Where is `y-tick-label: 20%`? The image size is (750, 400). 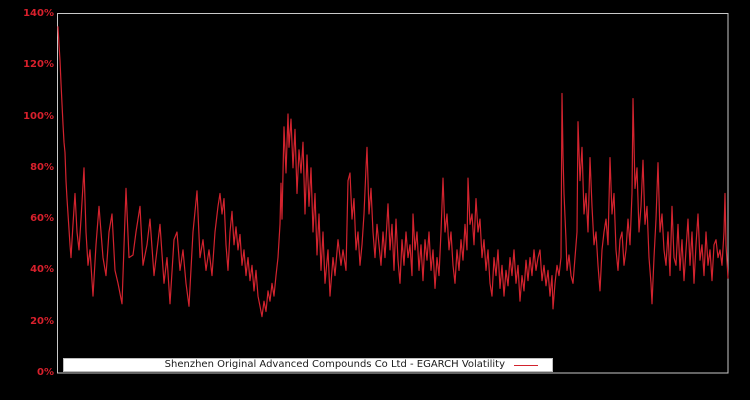 y-tick-label: 20% is located at coordinates (42, 321).